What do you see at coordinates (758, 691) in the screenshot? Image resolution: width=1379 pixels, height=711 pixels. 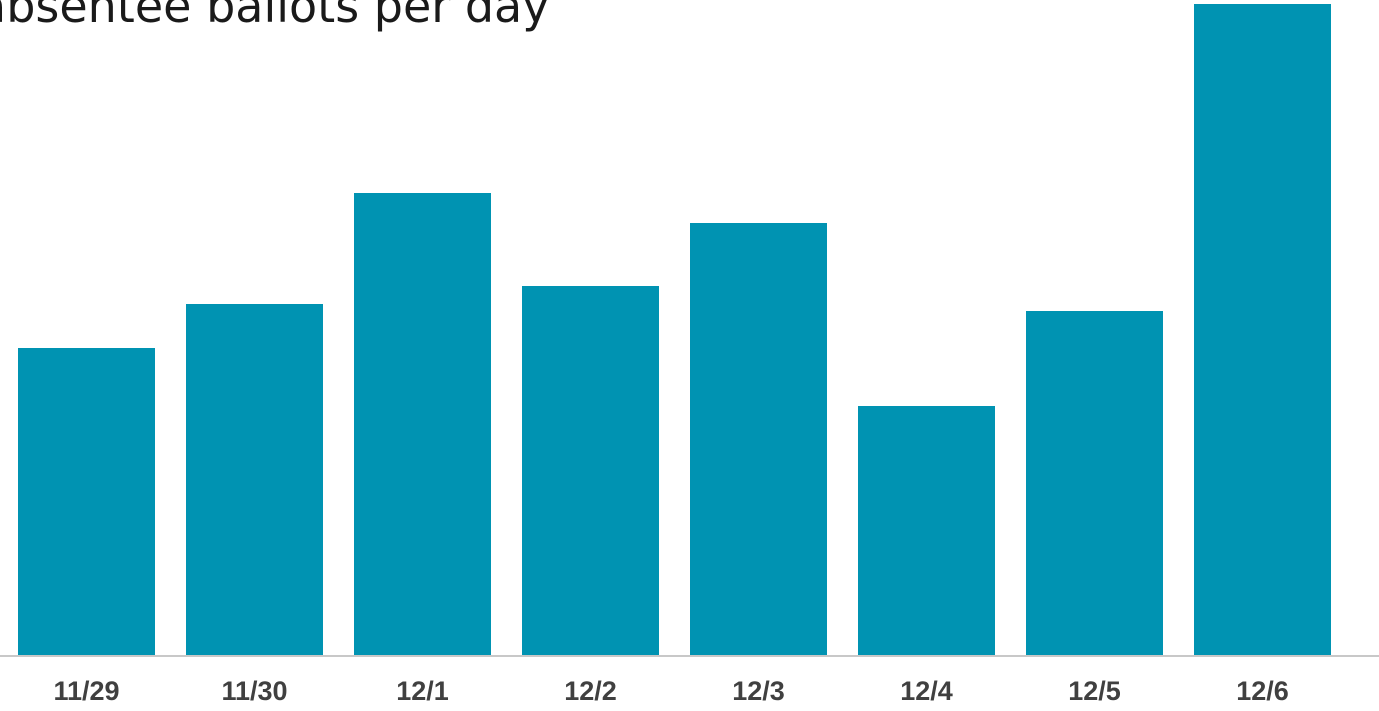 I see `x-tick-label-12-3: 12/3` at bounding box center [758, 691].